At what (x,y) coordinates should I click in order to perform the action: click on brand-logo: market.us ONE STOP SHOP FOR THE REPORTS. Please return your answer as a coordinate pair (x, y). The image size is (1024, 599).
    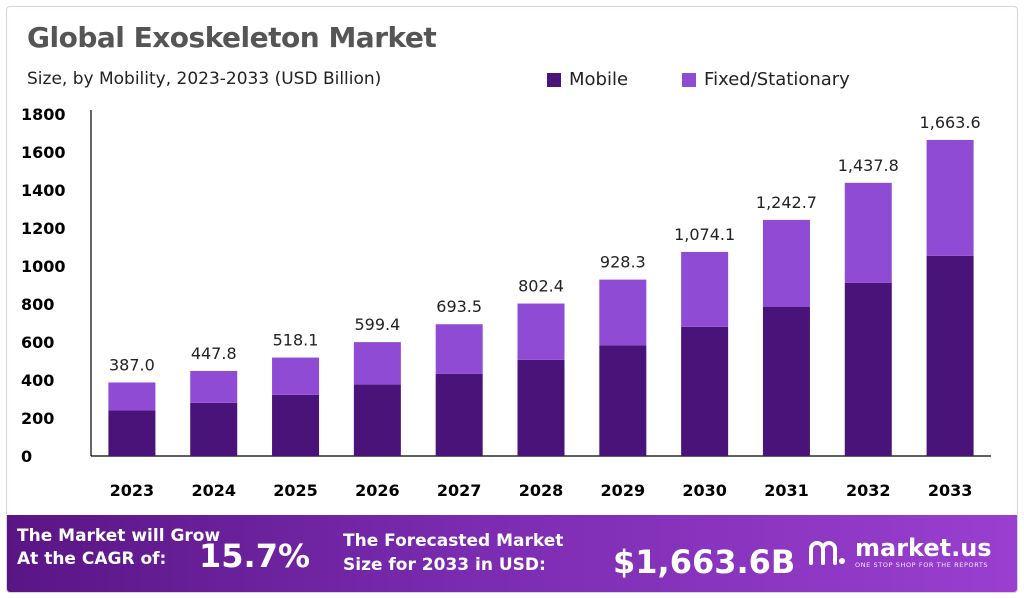
    Looking at the image, I should click on (899, 552).